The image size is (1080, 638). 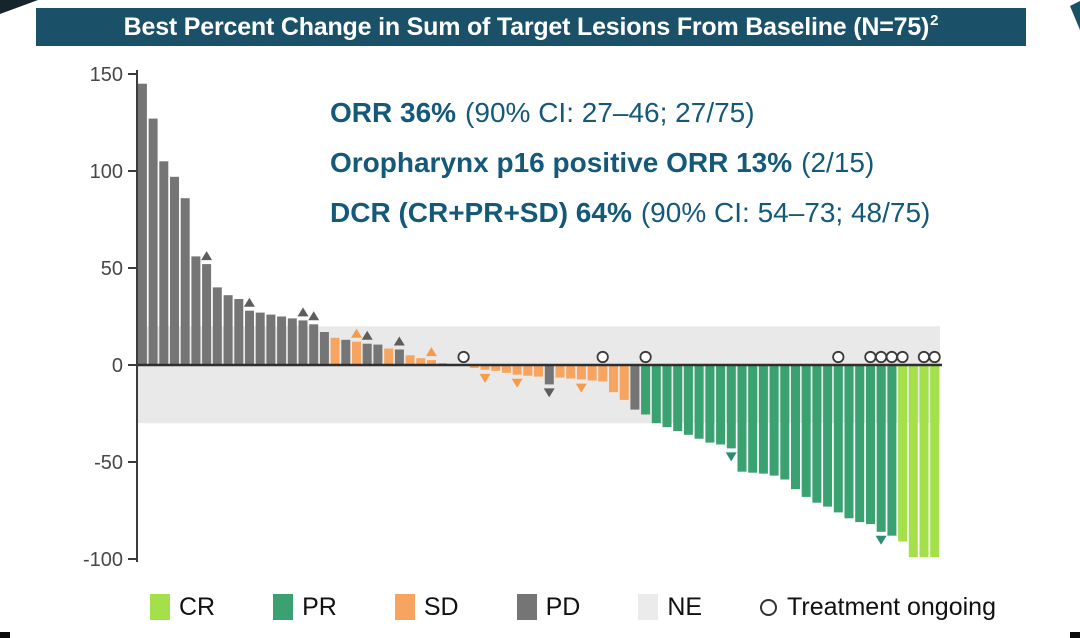 What do you see at coordinates (117, 366) in the screenshot?
I see `y-axis-tick-label: 0` at bounding box center [117, 366].